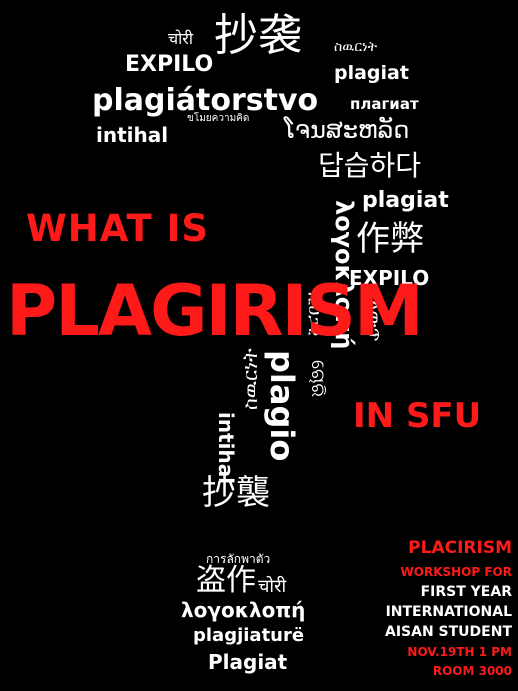 Image resolution: width=518 pixels, height=691 pixels. What do you see at coordinates (258, 35) in the screenshot?
I see `cloud-word: 抄袭` at bounding box center [258, 35].